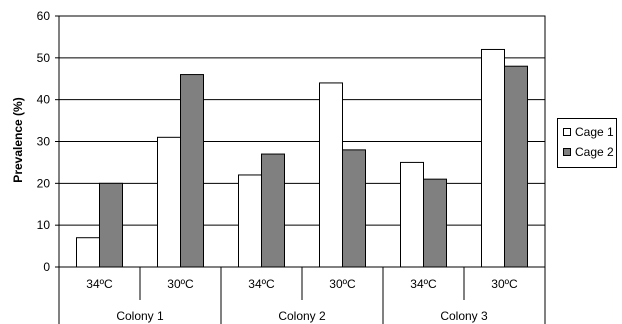  I want to click on y-axis-label: Prevalence (%), so click(18, 139).